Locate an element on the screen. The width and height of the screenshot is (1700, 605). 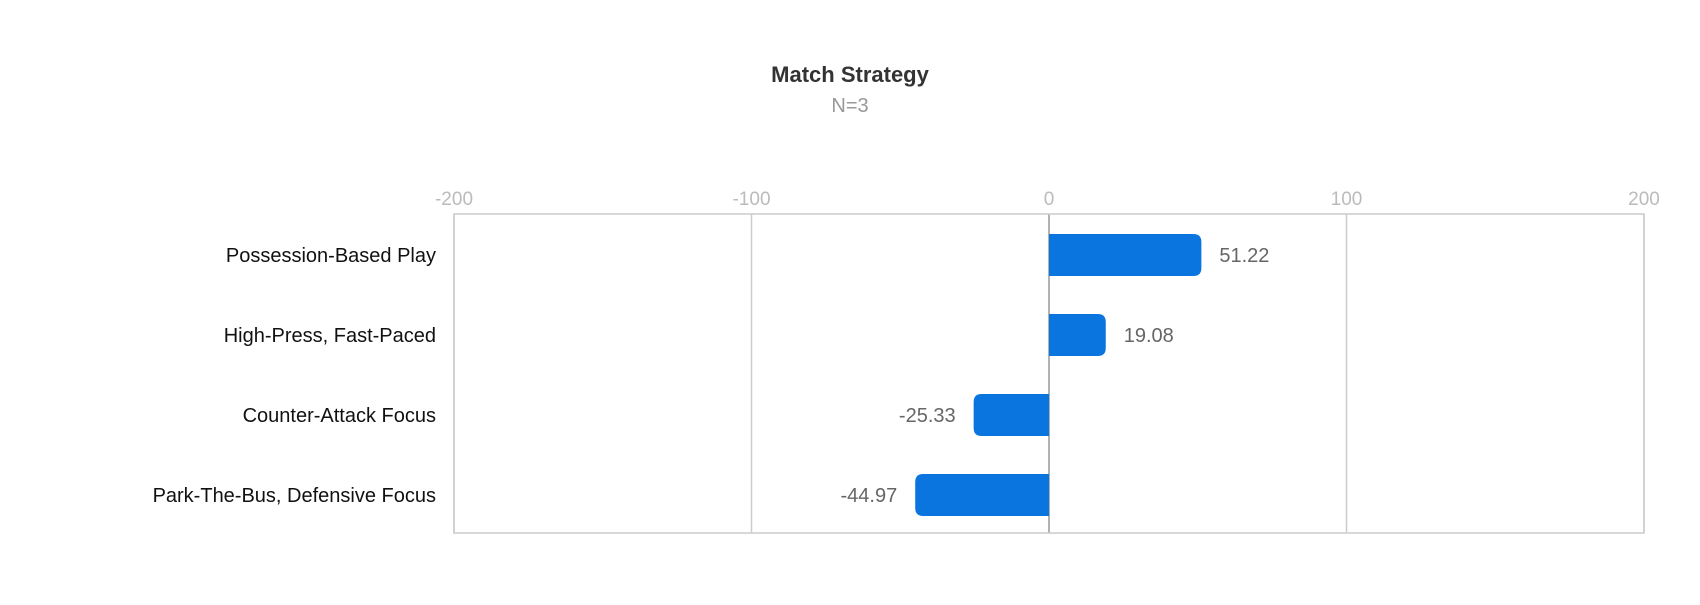
data-label: -25.33 is located at coordinates (927, 416).